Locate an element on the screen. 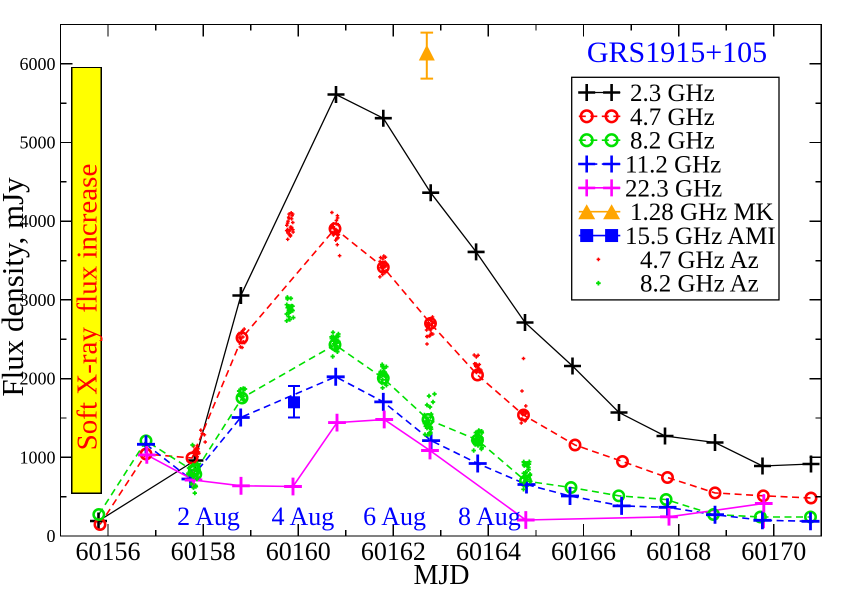 This screenshot has height=595, width=842. svg-text: 1000 is located at coordinates (38, 457).